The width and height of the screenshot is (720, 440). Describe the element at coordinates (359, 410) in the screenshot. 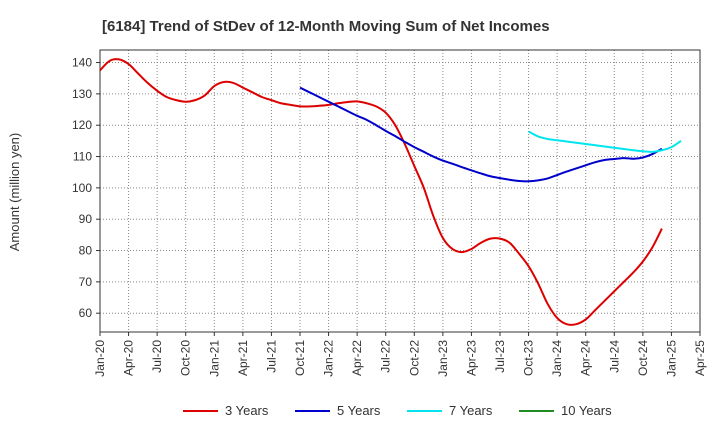

I see `legend-label: 5 Years` at that location.